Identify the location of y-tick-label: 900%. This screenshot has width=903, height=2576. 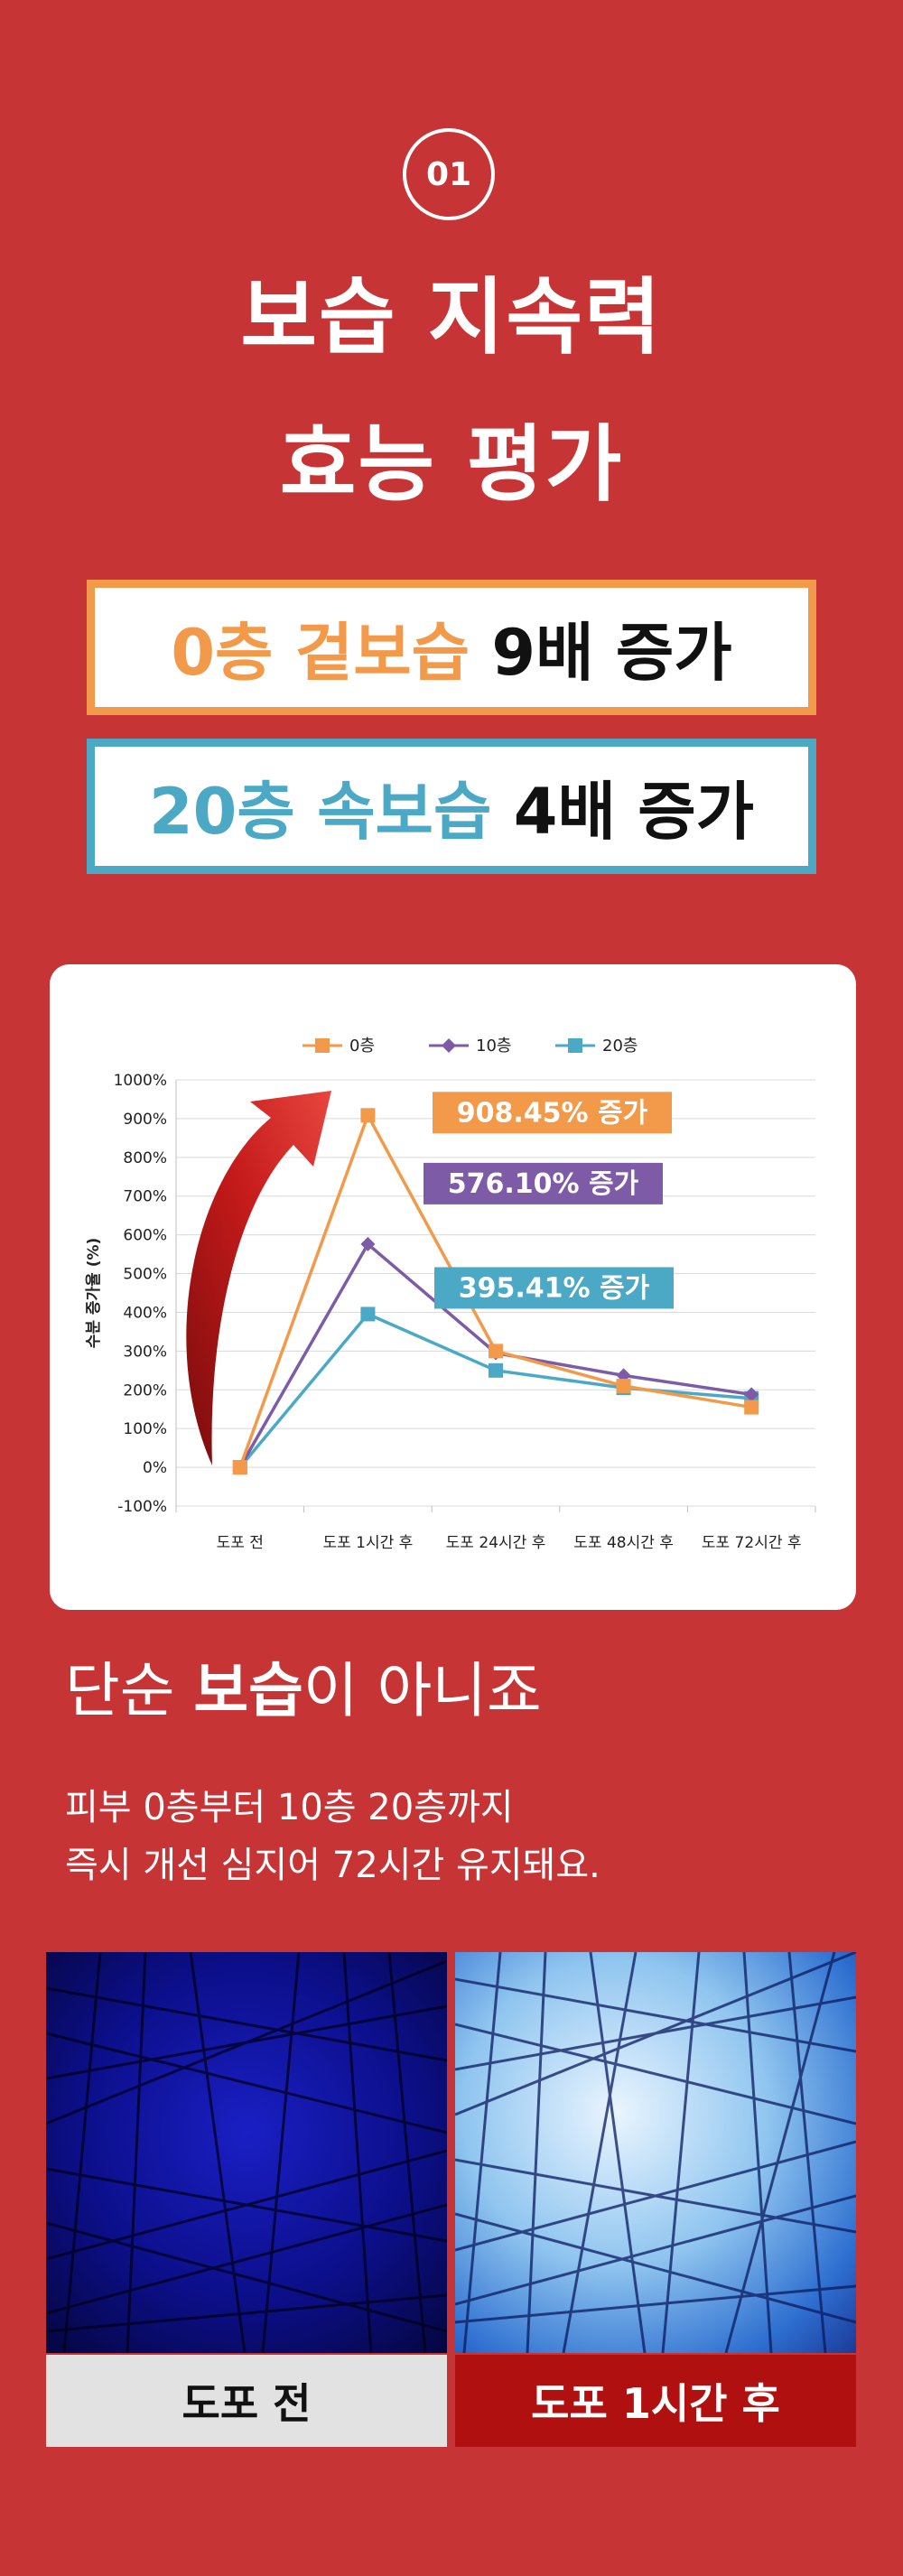
(145, 1120).